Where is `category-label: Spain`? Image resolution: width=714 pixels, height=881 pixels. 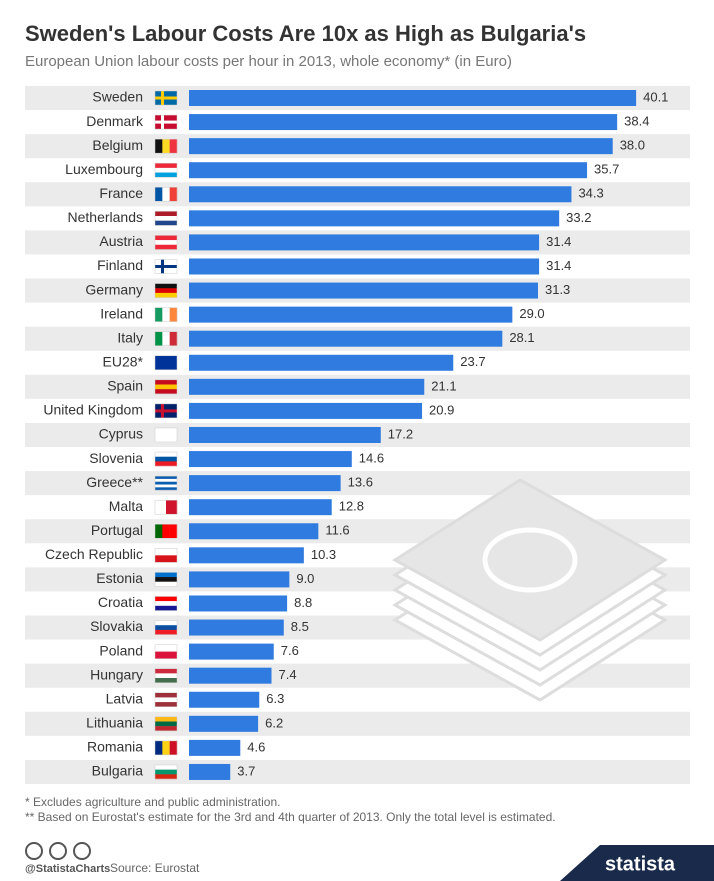 category-label: Spain is located at coordinates (125, 386).